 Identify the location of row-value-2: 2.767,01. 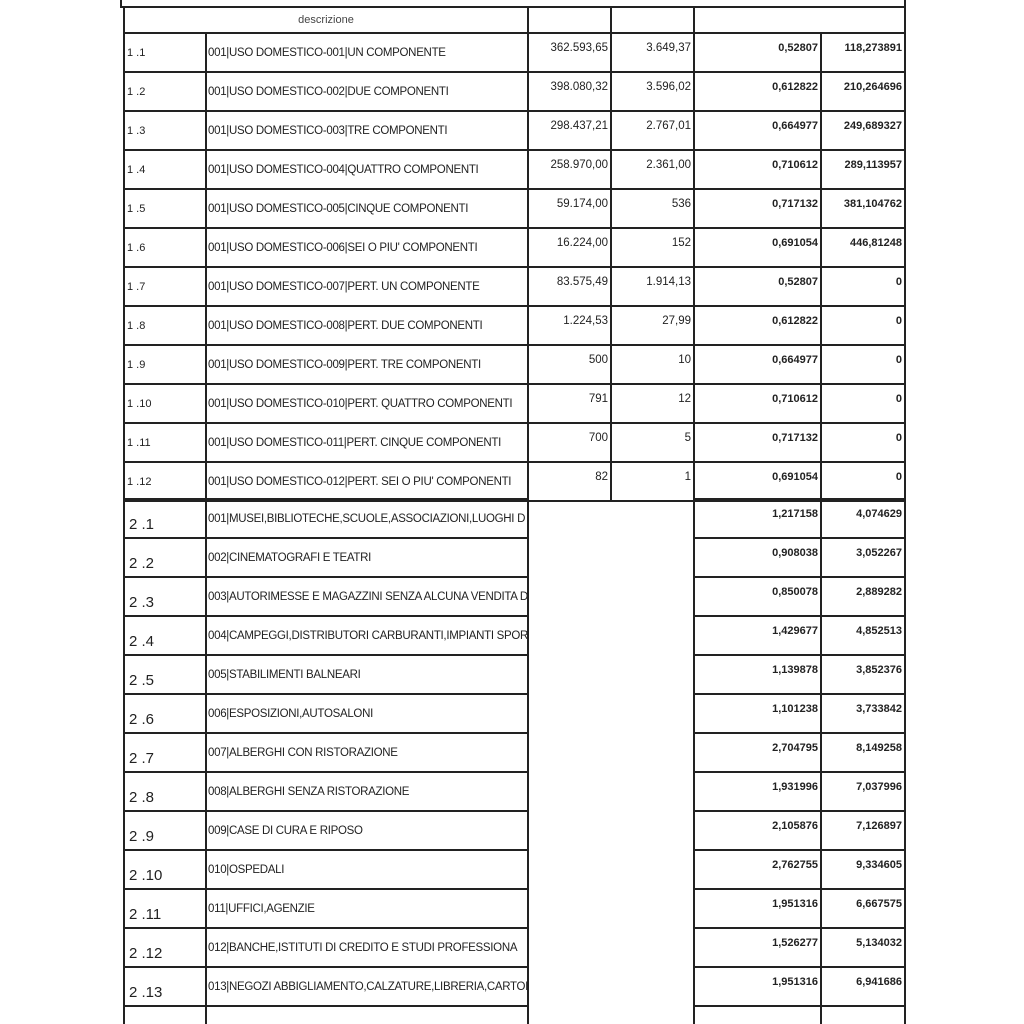
(652, 130).